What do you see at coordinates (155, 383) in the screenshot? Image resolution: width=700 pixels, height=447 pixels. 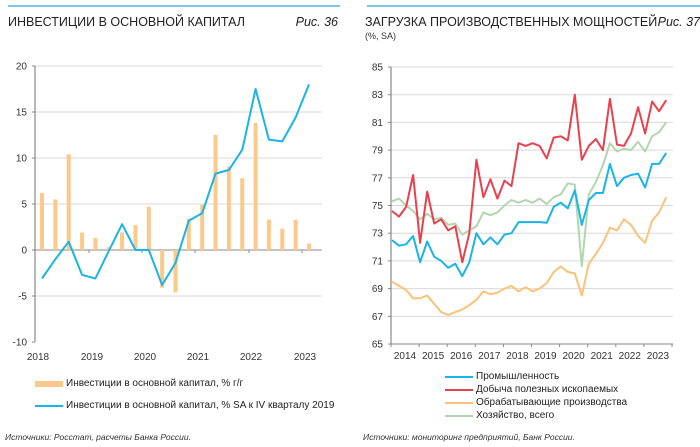 I see `legend-label: Инвестиции в основной капитал, % г/г` at bounding box center [155, 383].